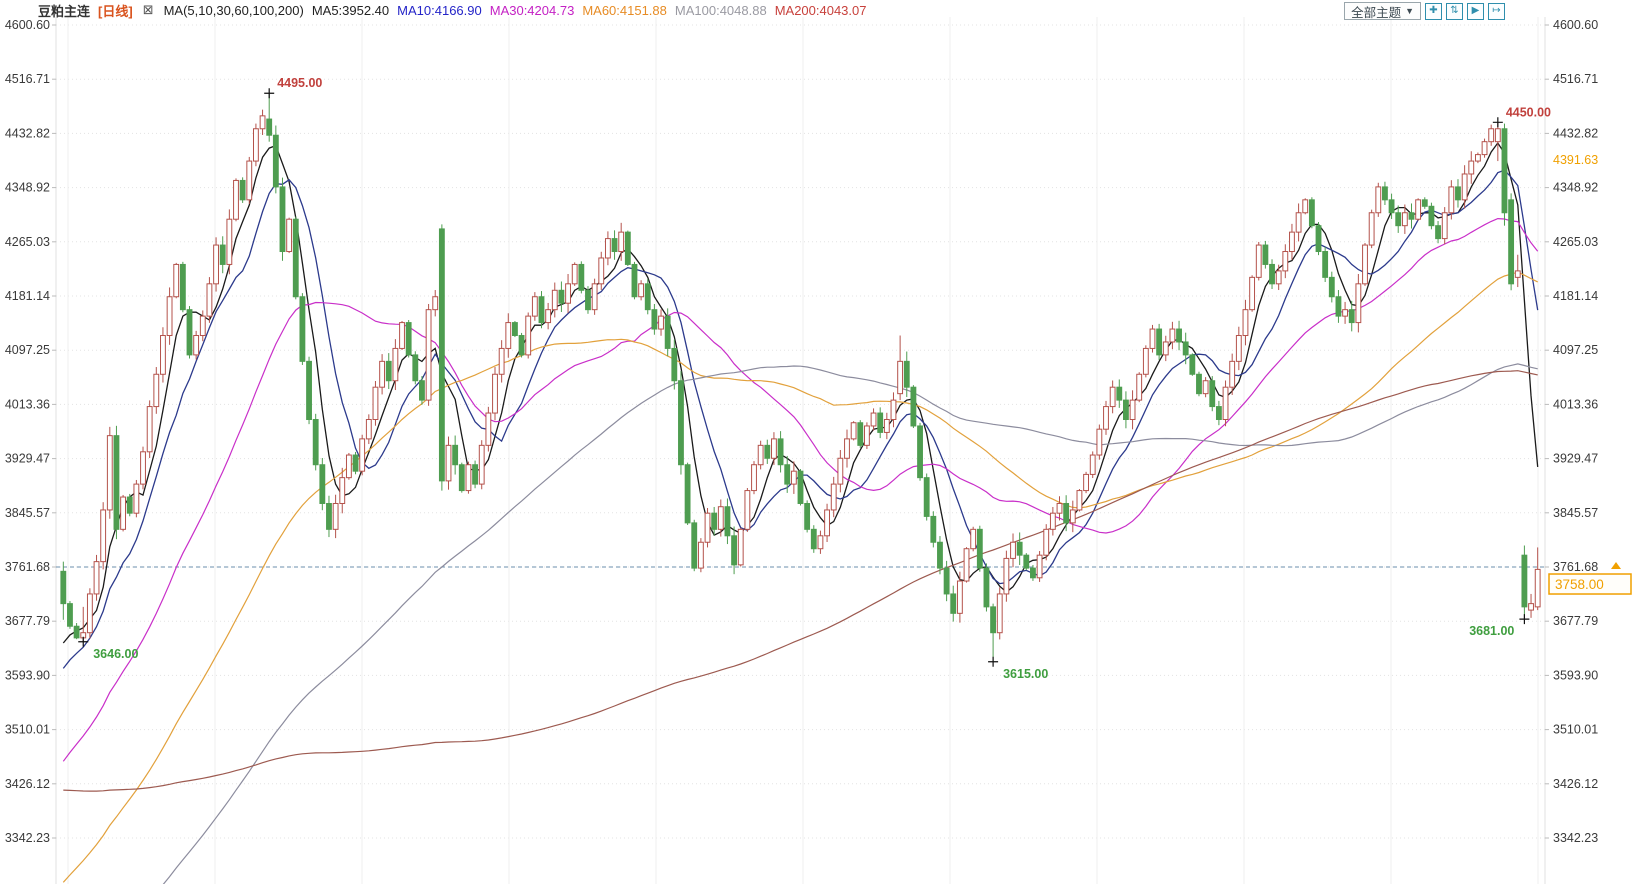  Describe the element at coordinates (1575, 133) in the screenshot. I see `y-axis-label-right: 4432.82` at that location.